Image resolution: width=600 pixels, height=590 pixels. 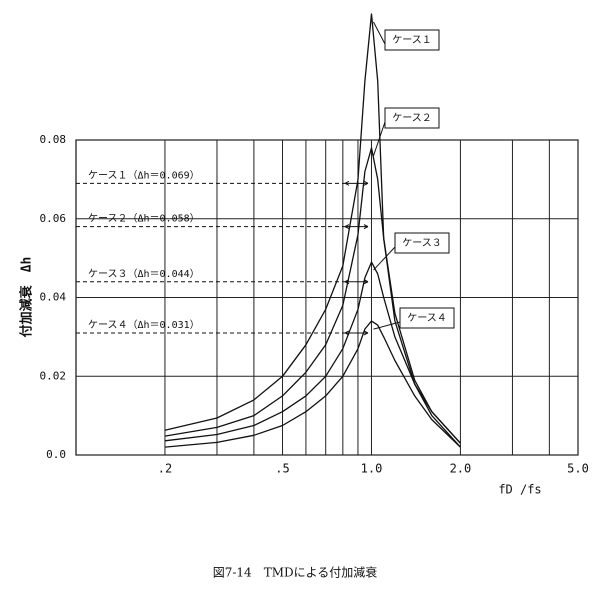 I want to click on legend-label: ケース３, so click(x=422, y=243).